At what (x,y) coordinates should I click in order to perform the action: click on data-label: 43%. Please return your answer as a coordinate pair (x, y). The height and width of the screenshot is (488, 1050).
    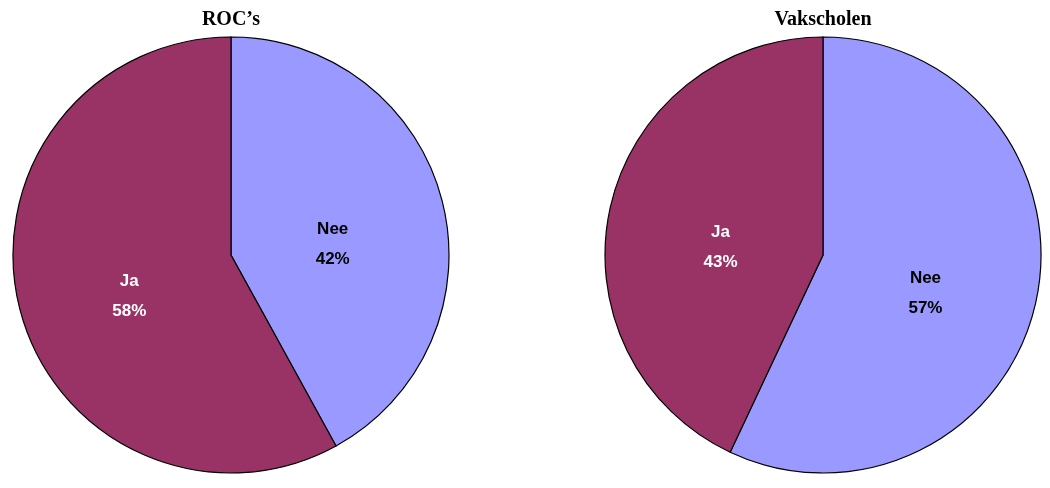
    Looking at the image, I should click on (720, 262).